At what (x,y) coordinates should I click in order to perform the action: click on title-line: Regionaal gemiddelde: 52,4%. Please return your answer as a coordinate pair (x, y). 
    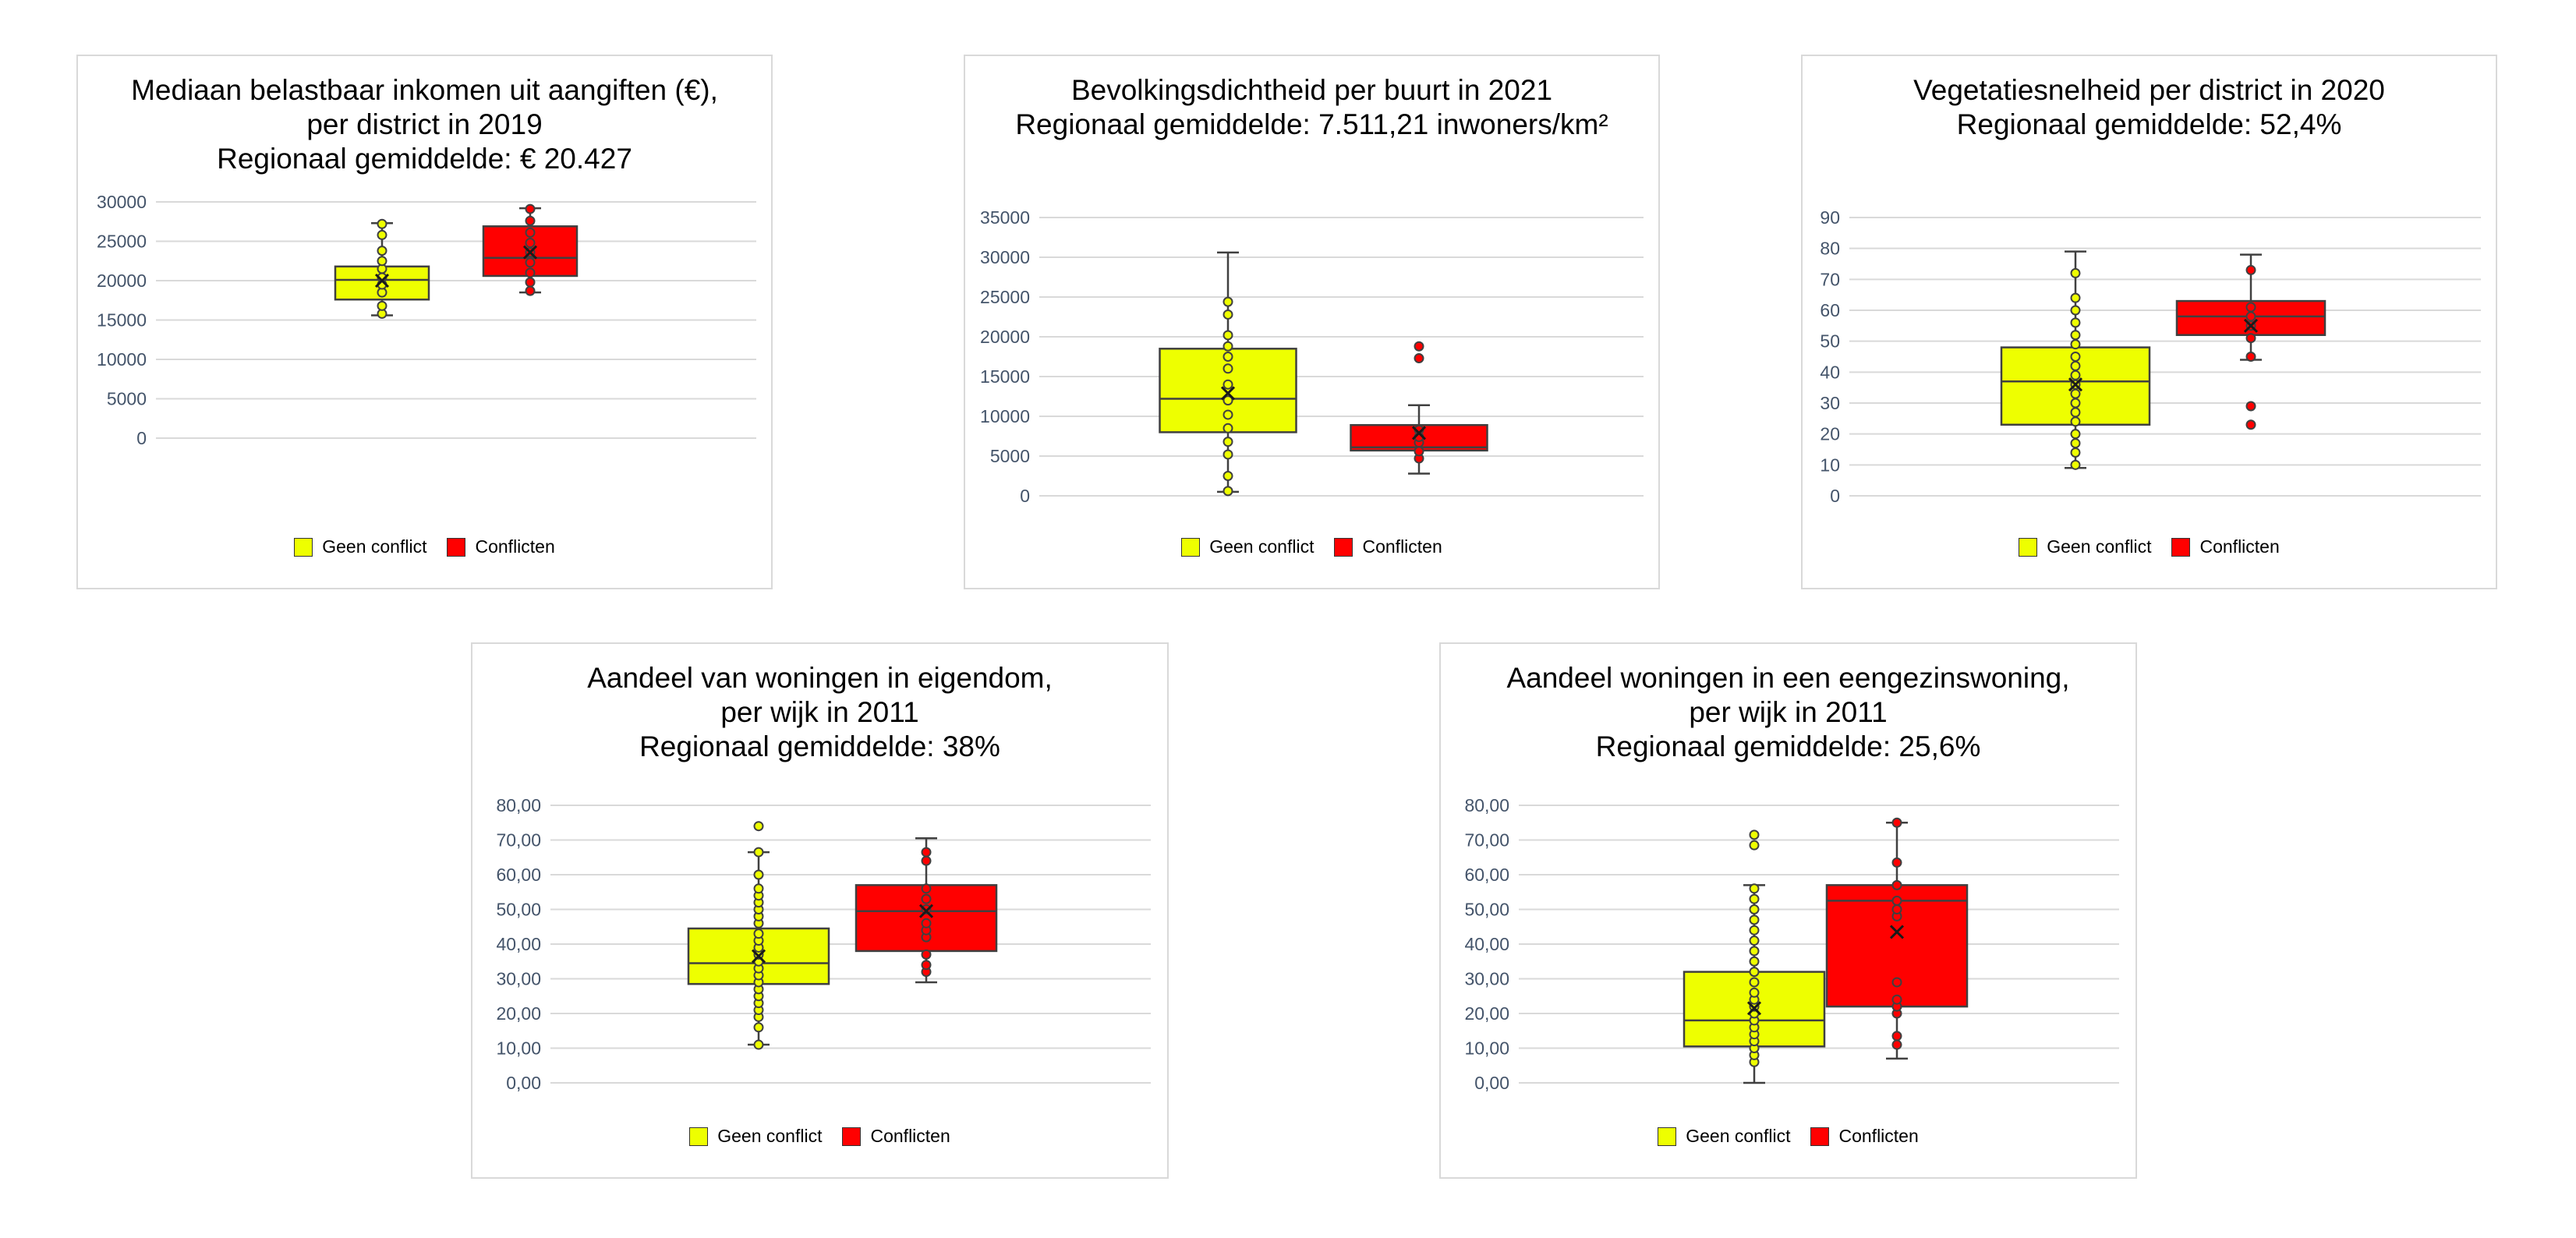
    Looking at the image, I should click on (2149, 124).